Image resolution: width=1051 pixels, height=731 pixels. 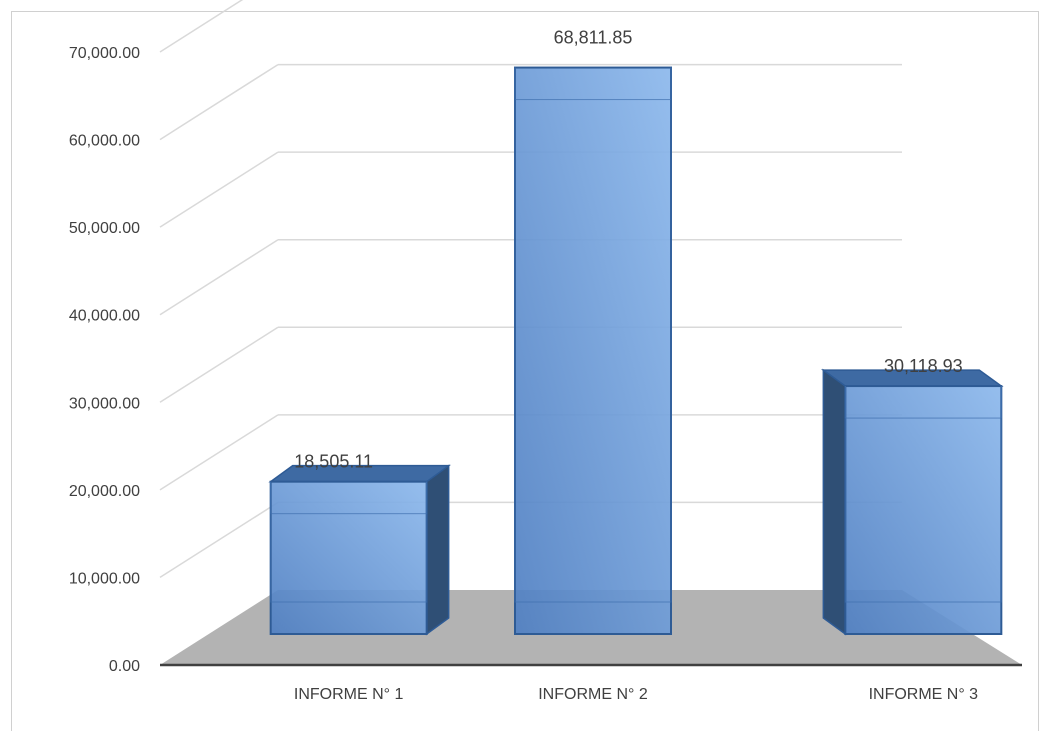 I want to click on y-tick-label: 10,000.00, so click(x=104, y=578).